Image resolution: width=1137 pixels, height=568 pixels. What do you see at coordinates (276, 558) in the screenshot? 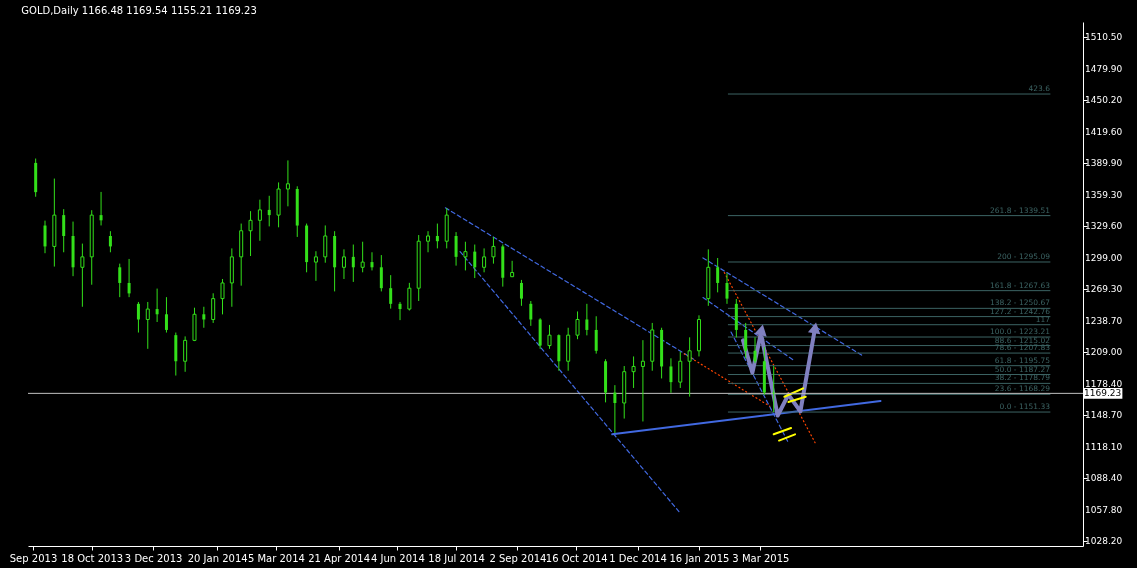
I see `x-tick-label: 5 Mar 2014` at bounding box center [276, 558].